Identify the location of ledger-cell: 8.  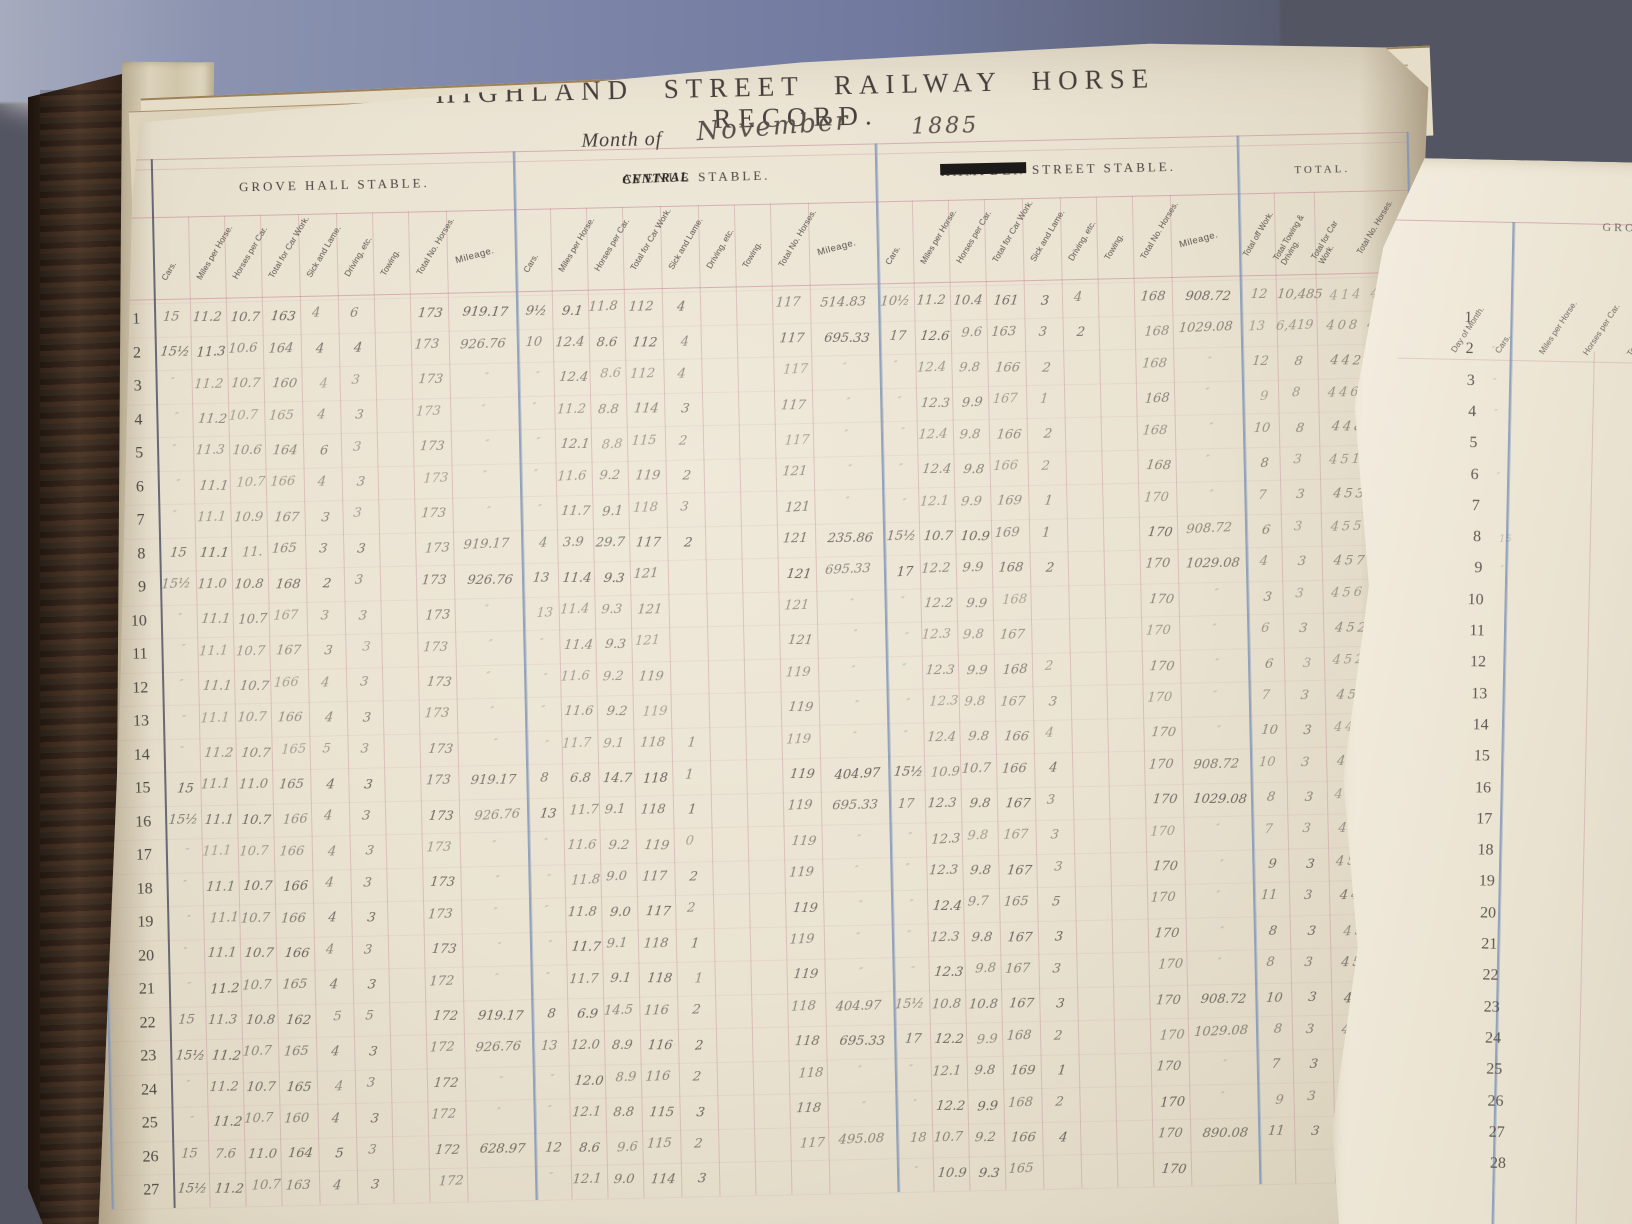
(544, 779).